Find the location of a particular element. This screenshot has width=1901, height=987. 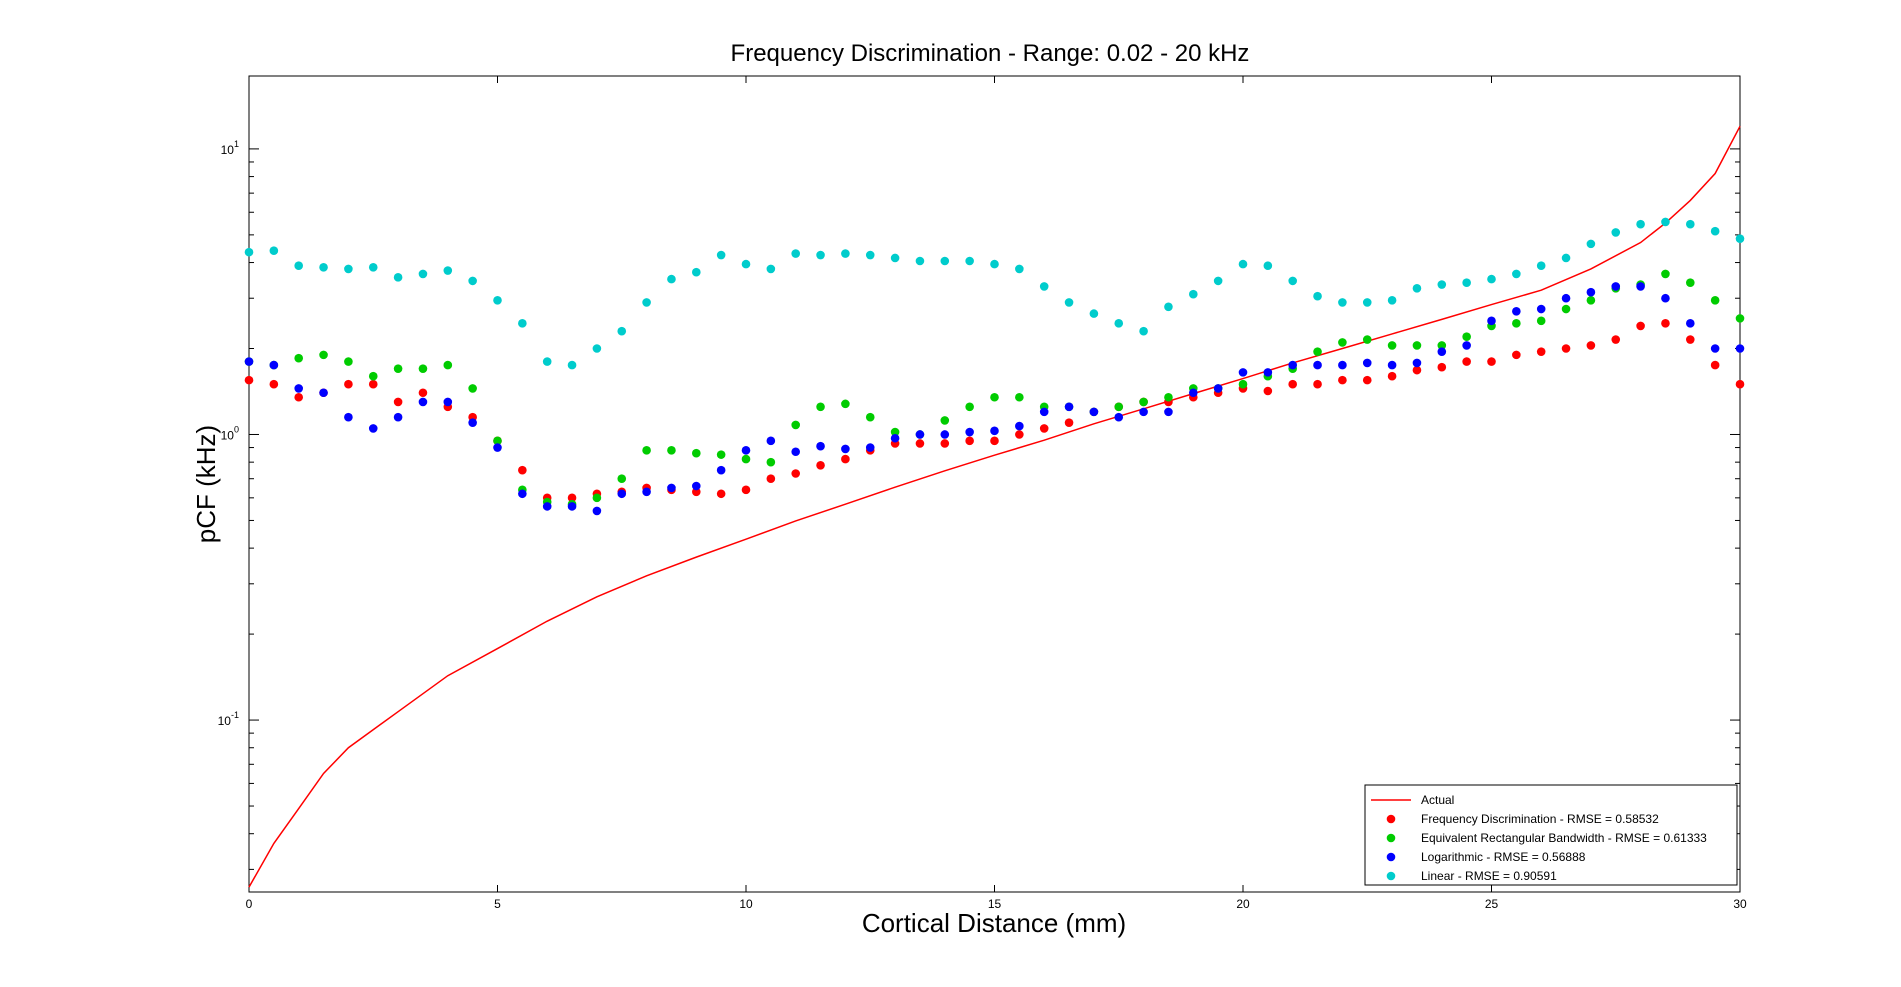

y-axis-label: pCF (kHz) is located at coordinates (206, 484).